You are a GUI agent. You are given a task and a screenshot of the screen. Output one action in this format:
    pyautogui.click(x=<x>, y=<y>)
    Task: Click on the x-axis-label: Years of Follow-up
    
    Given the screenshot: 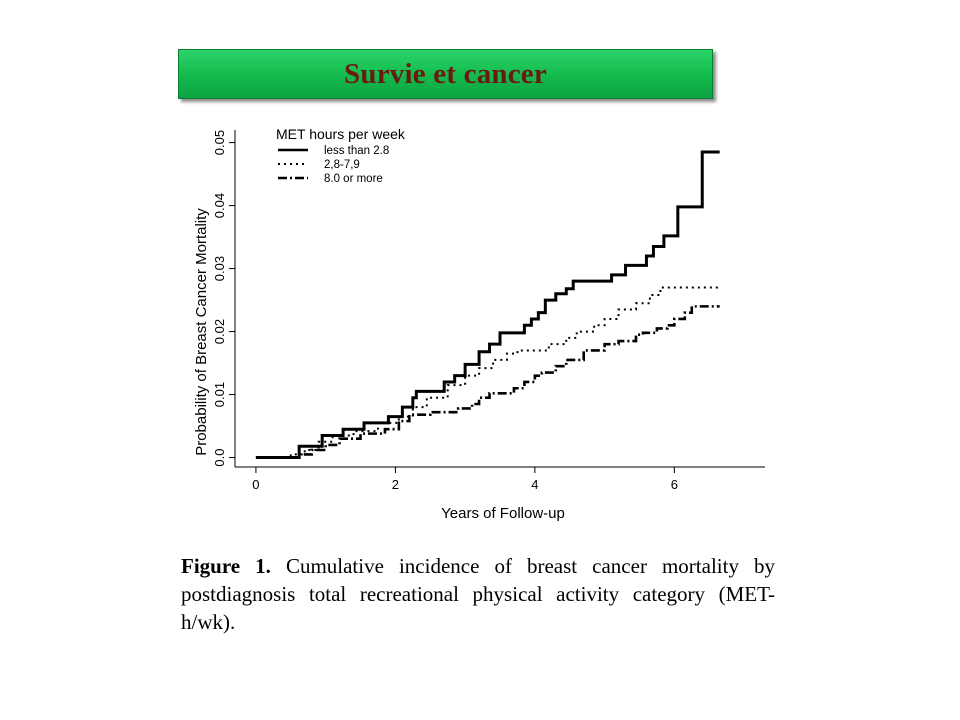 What is the action you would take?
    pyautogui.click(x=503, y=513)
    